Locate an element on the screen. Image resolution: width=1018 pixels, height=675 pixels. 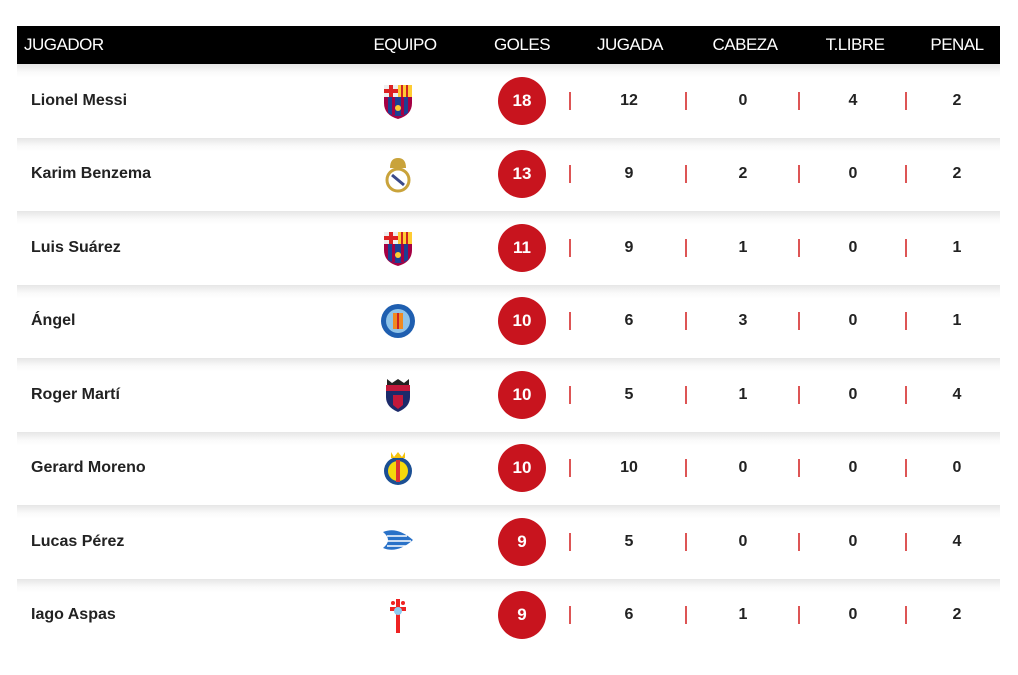
player-name: Gerard Moreno is located at coordinates (88, 468).